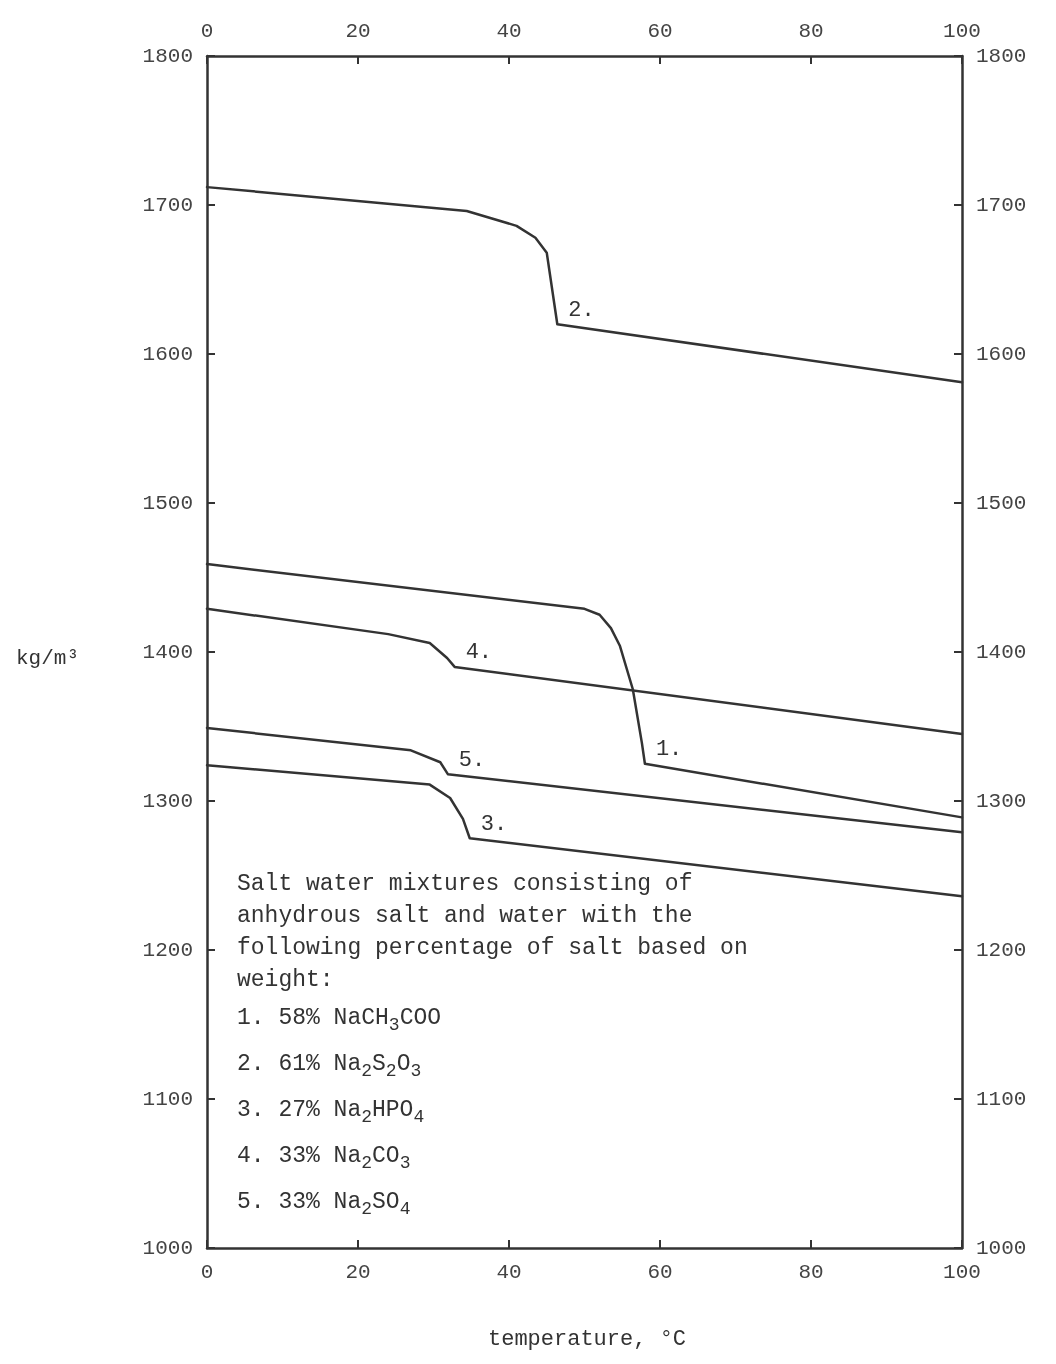 The image size is (1056, 1364). What do you see at coordinates (358, 1272) in the screenshot?
I see `x-tick-label: 20` at bounding box center [358, 1272].